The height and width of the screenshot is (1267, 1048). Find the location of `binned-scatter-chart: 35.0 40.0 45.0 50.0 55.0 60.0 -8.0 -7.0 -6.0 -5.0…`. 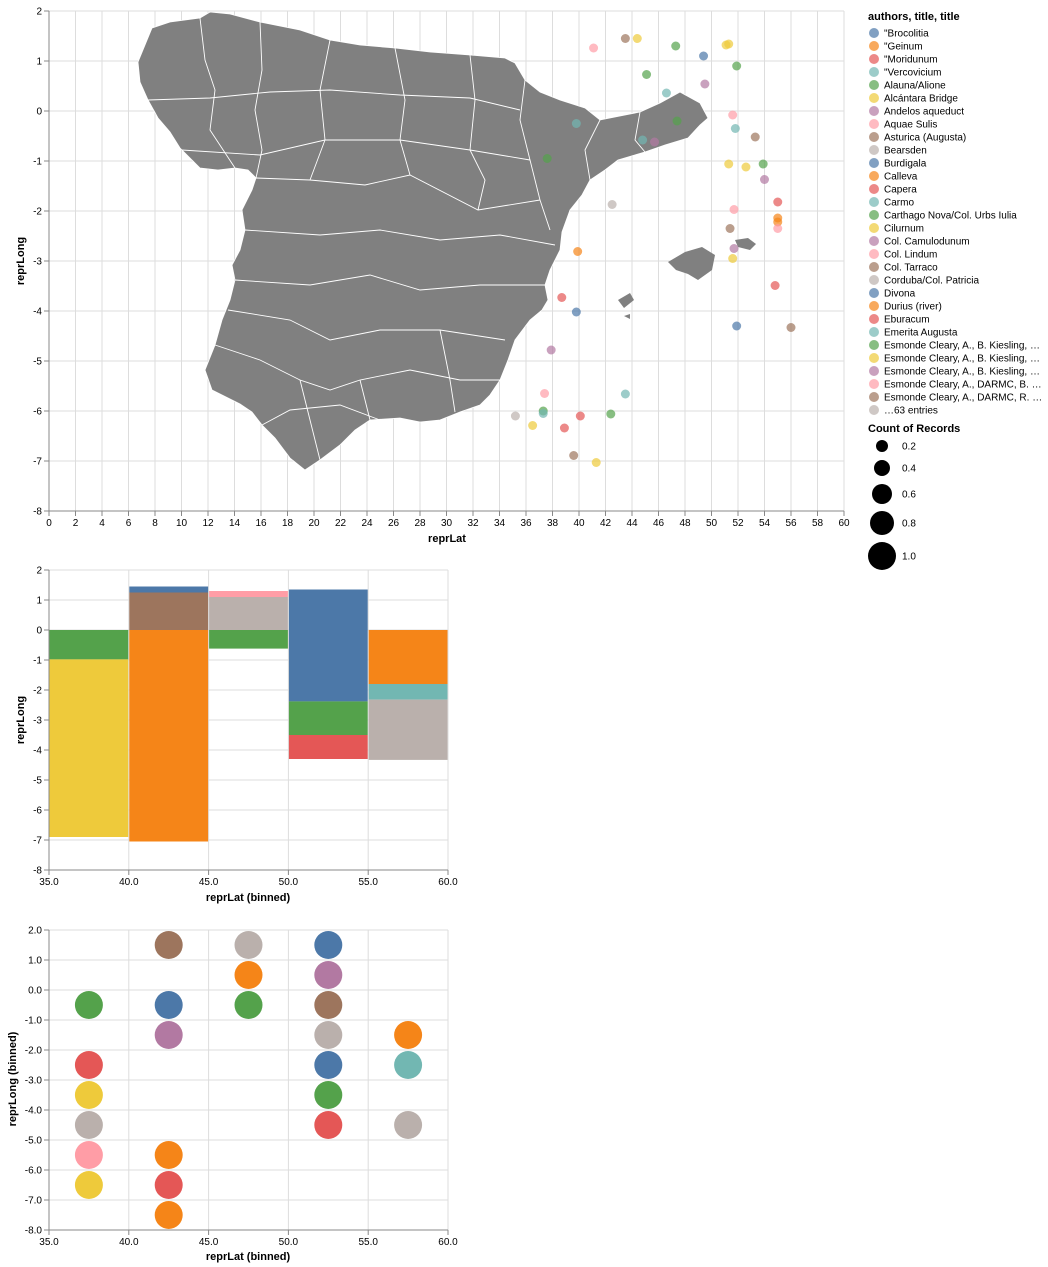

binned-scatter-chart: 35.0 40.0 45.0 50.0 55.0 60.0 -8.0 -7.0 -6.0 -5.0… is located at coordinates (232, 1095).